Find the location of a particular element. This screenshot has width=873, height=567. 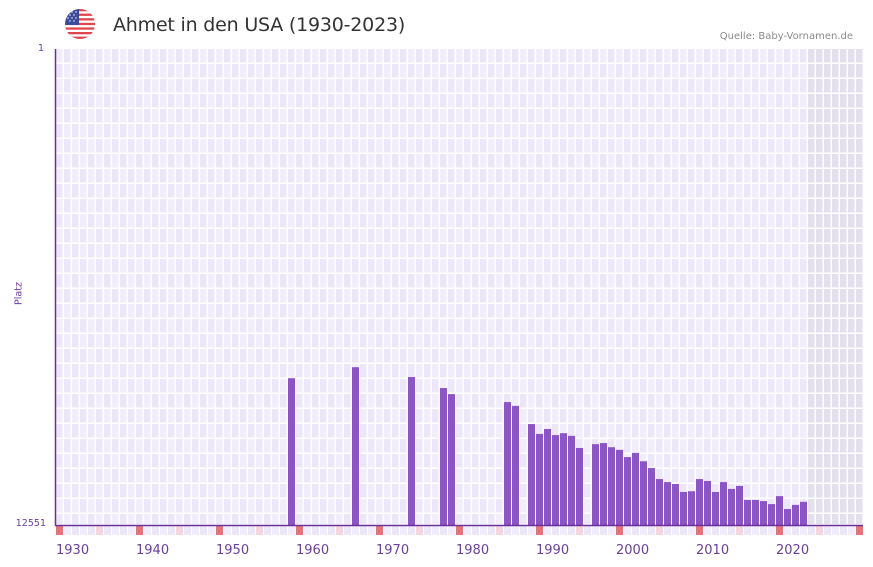

bar-2009 is located at coordinates (699, 502).